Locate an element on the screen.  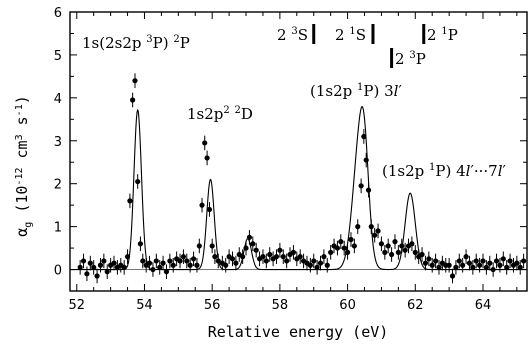
y-tick-label: 0 is located at coordinates (58, 271).